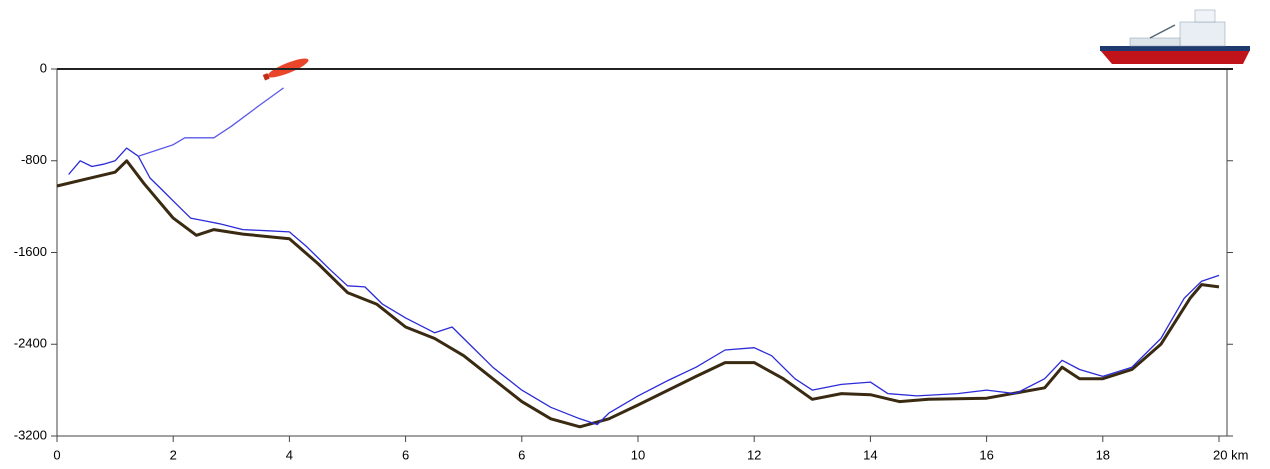 This screenshot has height=469, width=1270. What do you see at coordinates (43, 67) in the screenshot?
I see `y-tick-label: 0` at bounding box center [43, 67].